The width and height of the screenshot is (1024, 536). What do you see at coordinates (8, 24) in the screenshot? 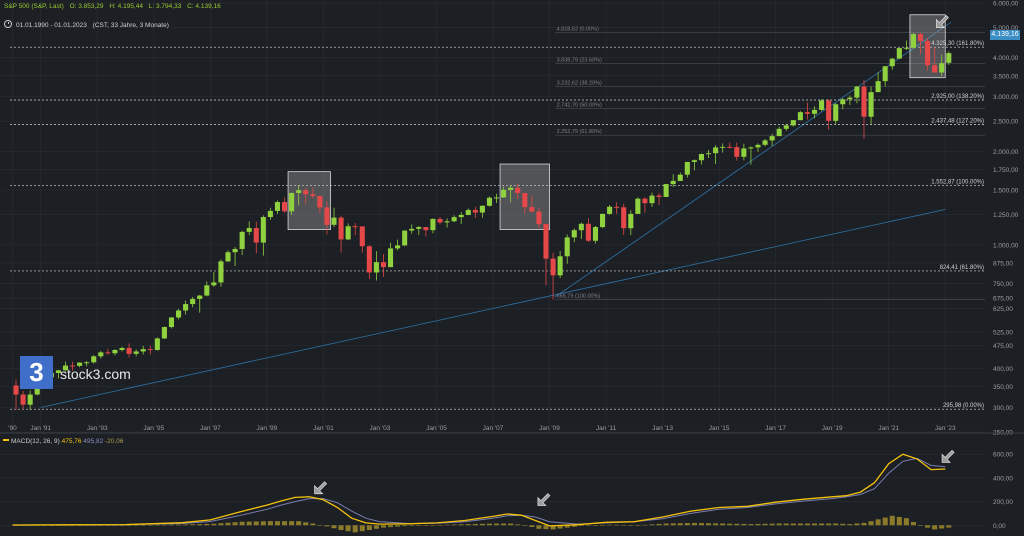
I see `clock-icon` at bounding box center [8, 24].